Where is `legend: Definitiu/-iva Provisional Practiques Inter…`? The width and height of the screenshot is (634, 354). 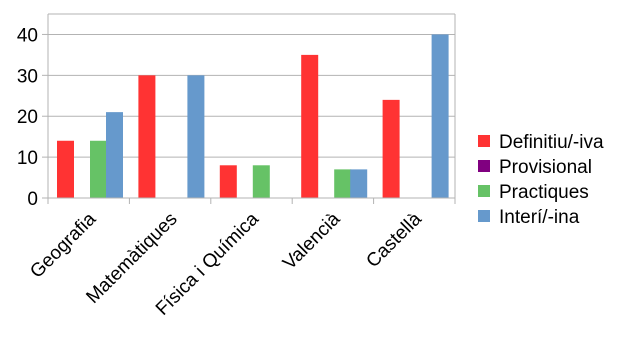 legend: Definitiu/-iva Provisional Practiques Inter… is located at coordinates (541, 180).